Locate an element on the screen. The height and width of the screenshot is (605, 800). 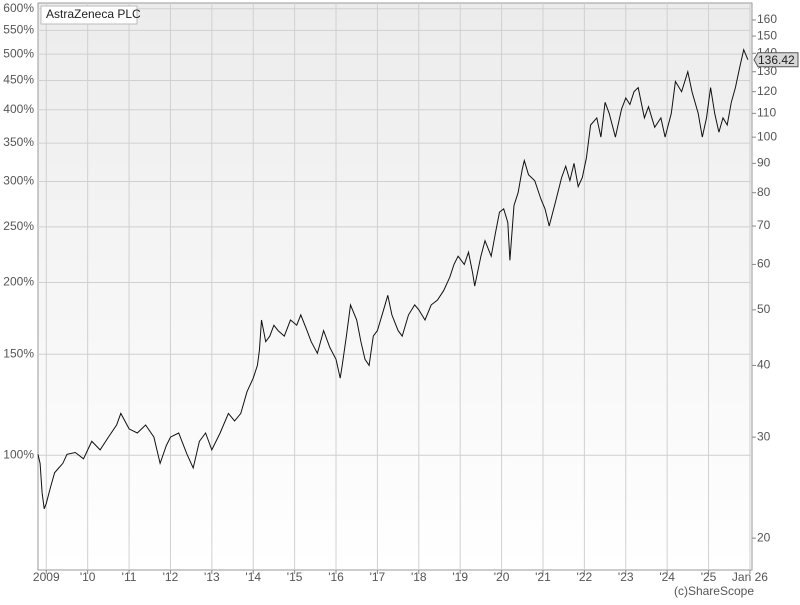
y-tick-label: 350% is located at coordinates (18, 142).